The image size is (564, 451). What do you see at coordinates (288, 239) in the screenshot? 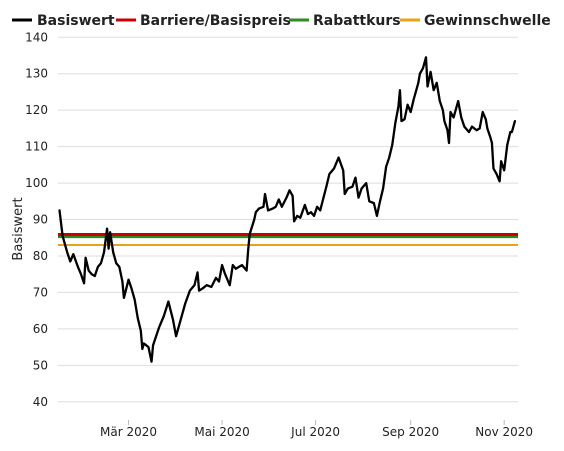
I see `reference-lines` at bounding box center [288, 239].